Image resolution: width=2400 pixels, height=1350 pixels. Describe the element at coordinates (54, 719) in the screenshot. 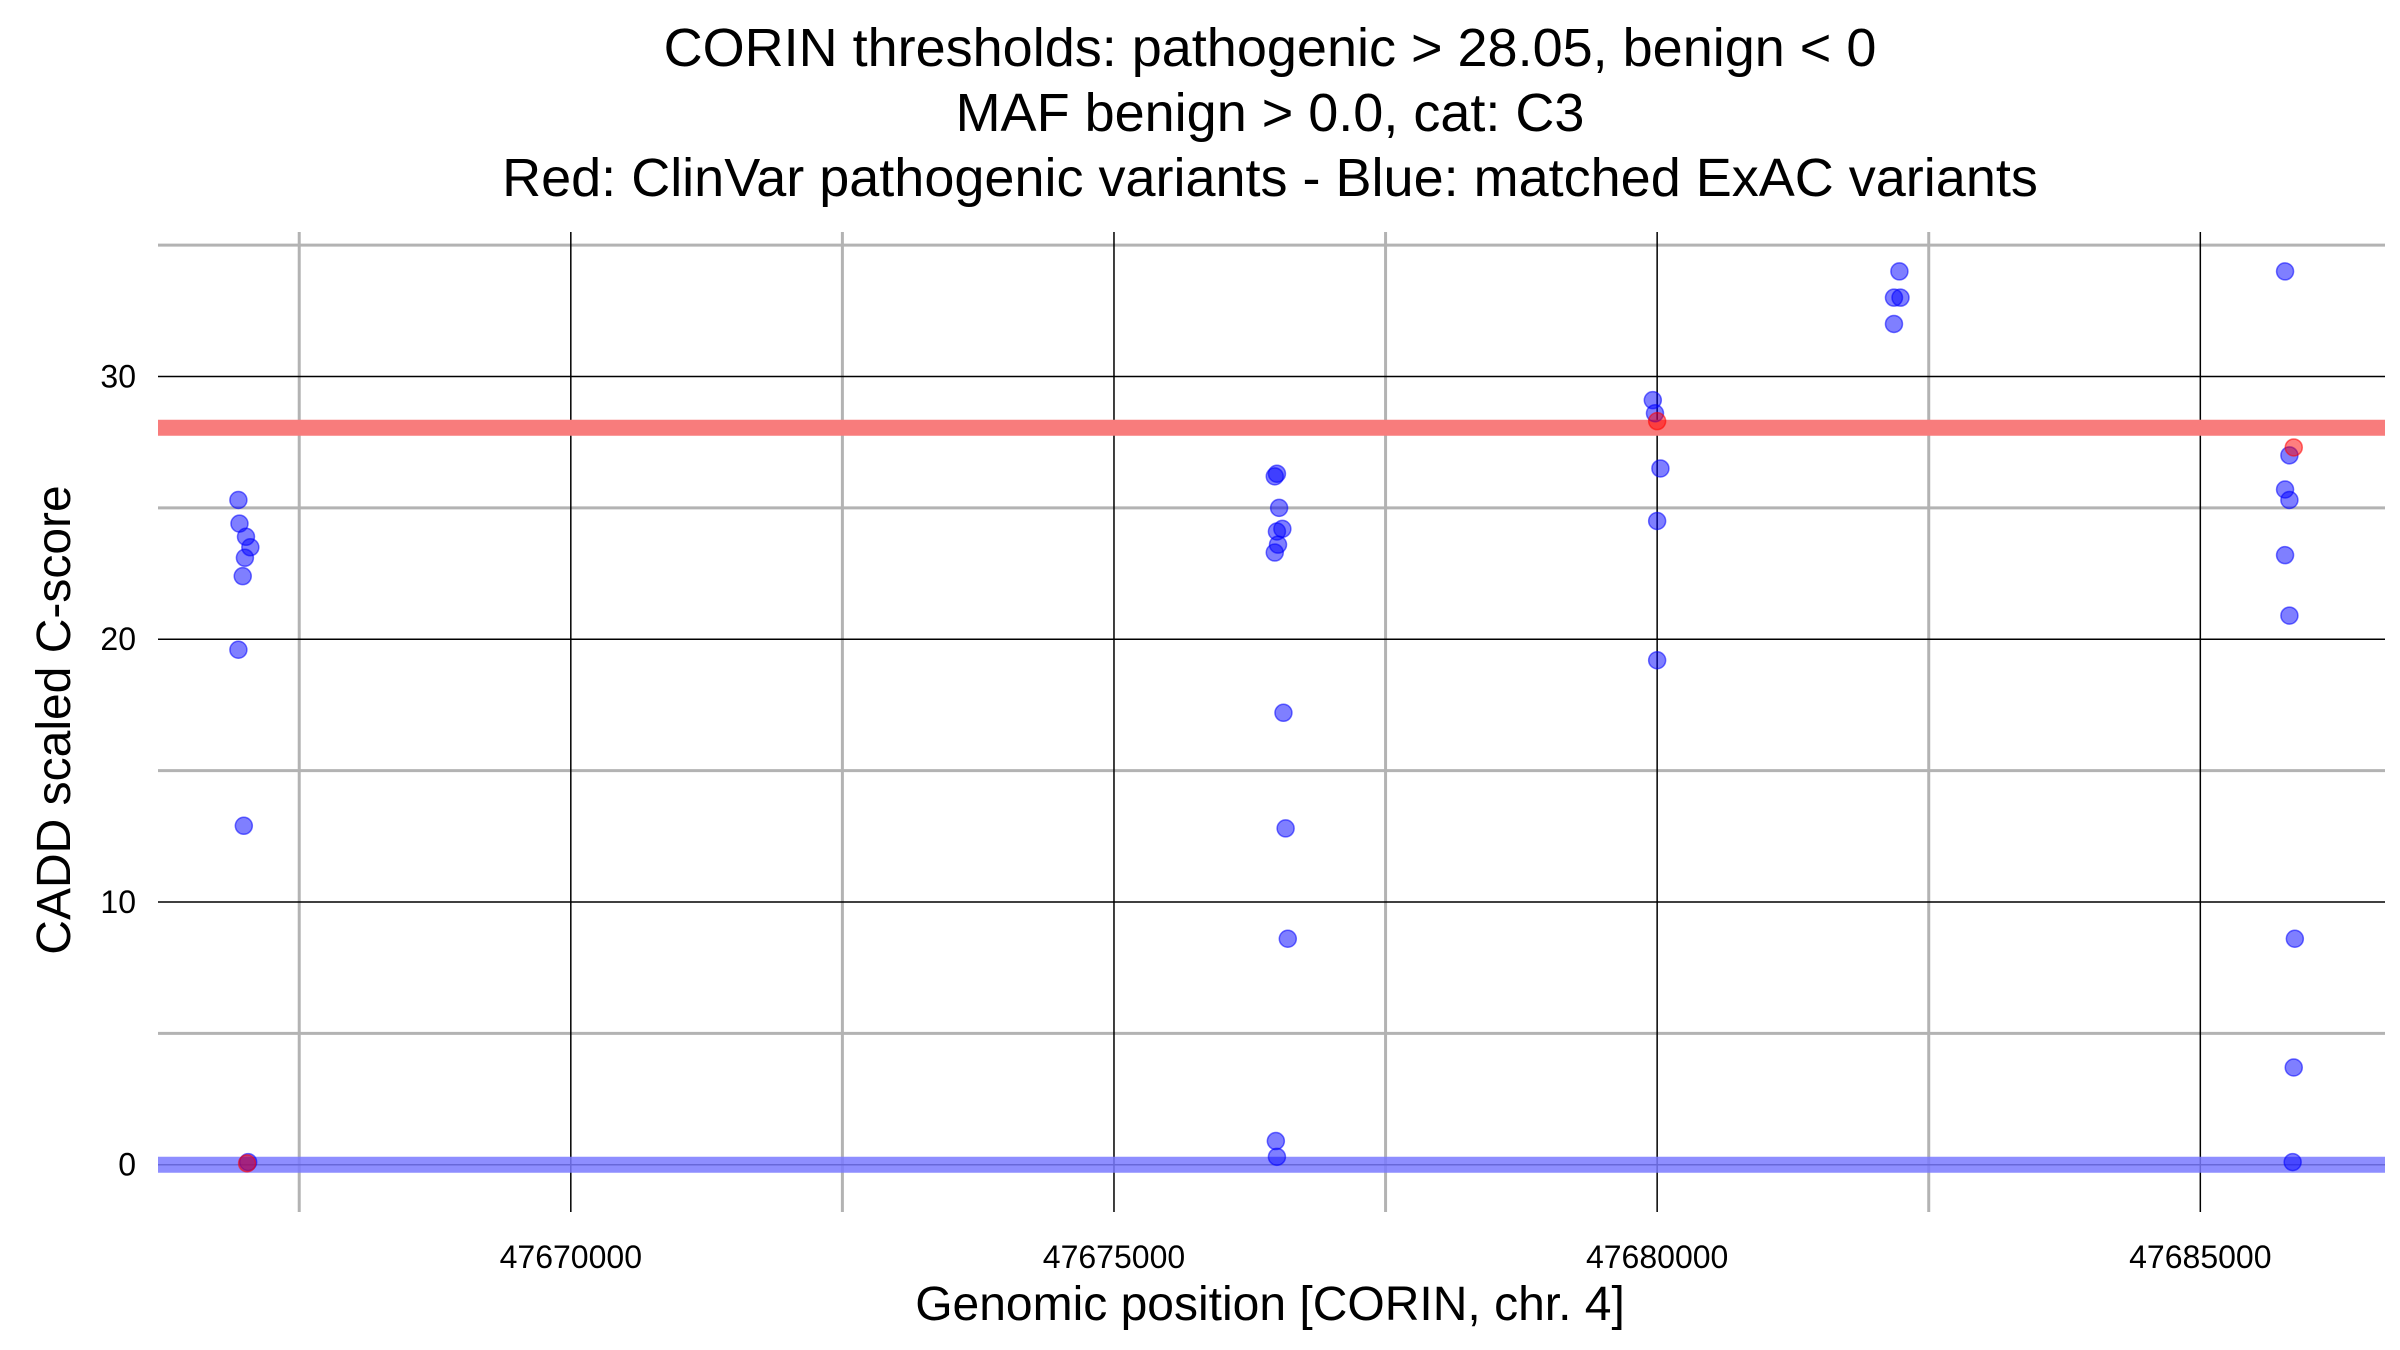

I see `y-axis-title: CADD scaled C-score` at that location.